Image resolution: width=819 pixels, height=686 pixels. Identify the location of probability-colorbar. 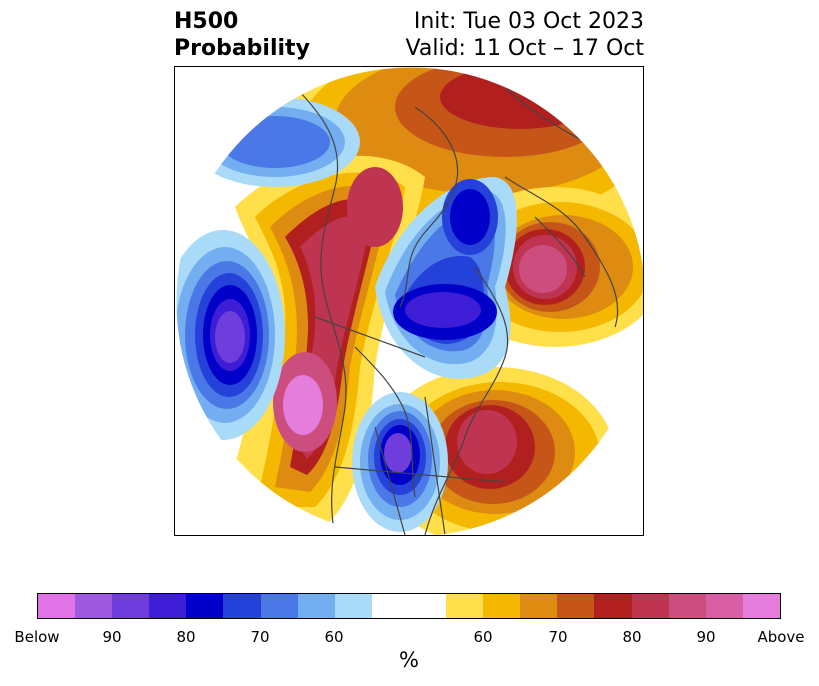
(409, 606).